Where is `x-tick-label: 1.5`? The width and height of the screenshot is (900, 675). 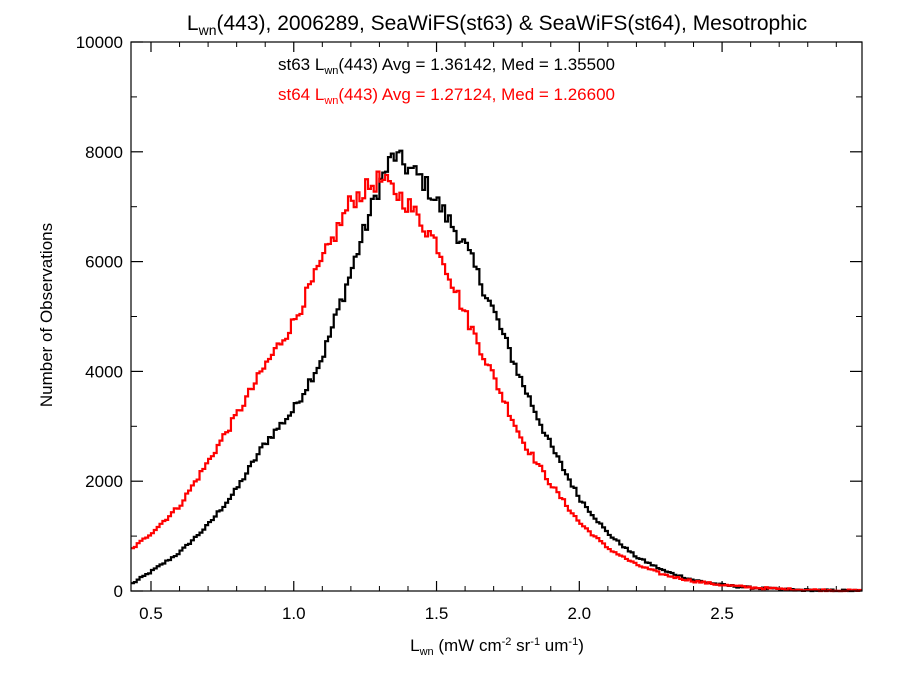 x-tick-label: 1.5 is located at coordinates (437, 613).